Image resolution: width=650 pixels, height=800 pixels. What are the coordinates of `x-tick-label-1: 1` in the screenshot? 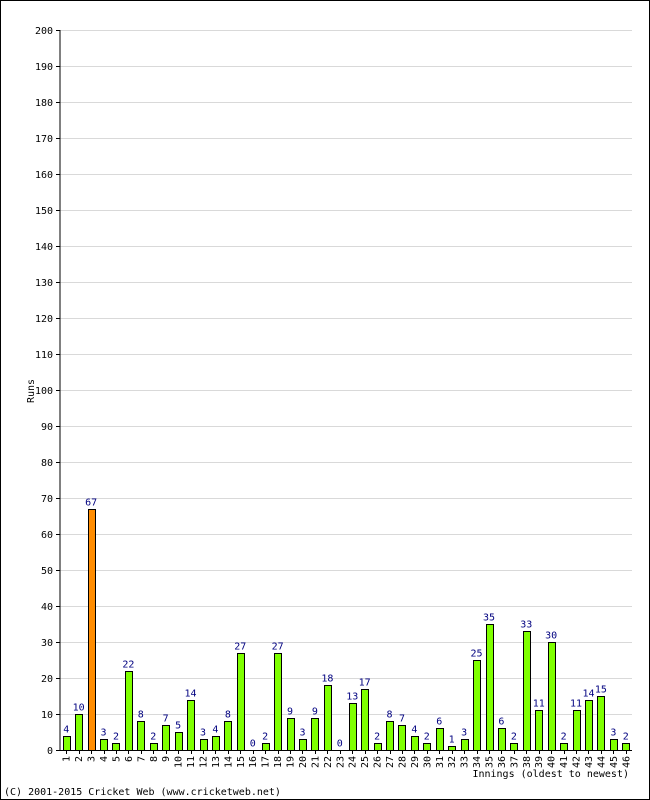 It's located at (67, 759).